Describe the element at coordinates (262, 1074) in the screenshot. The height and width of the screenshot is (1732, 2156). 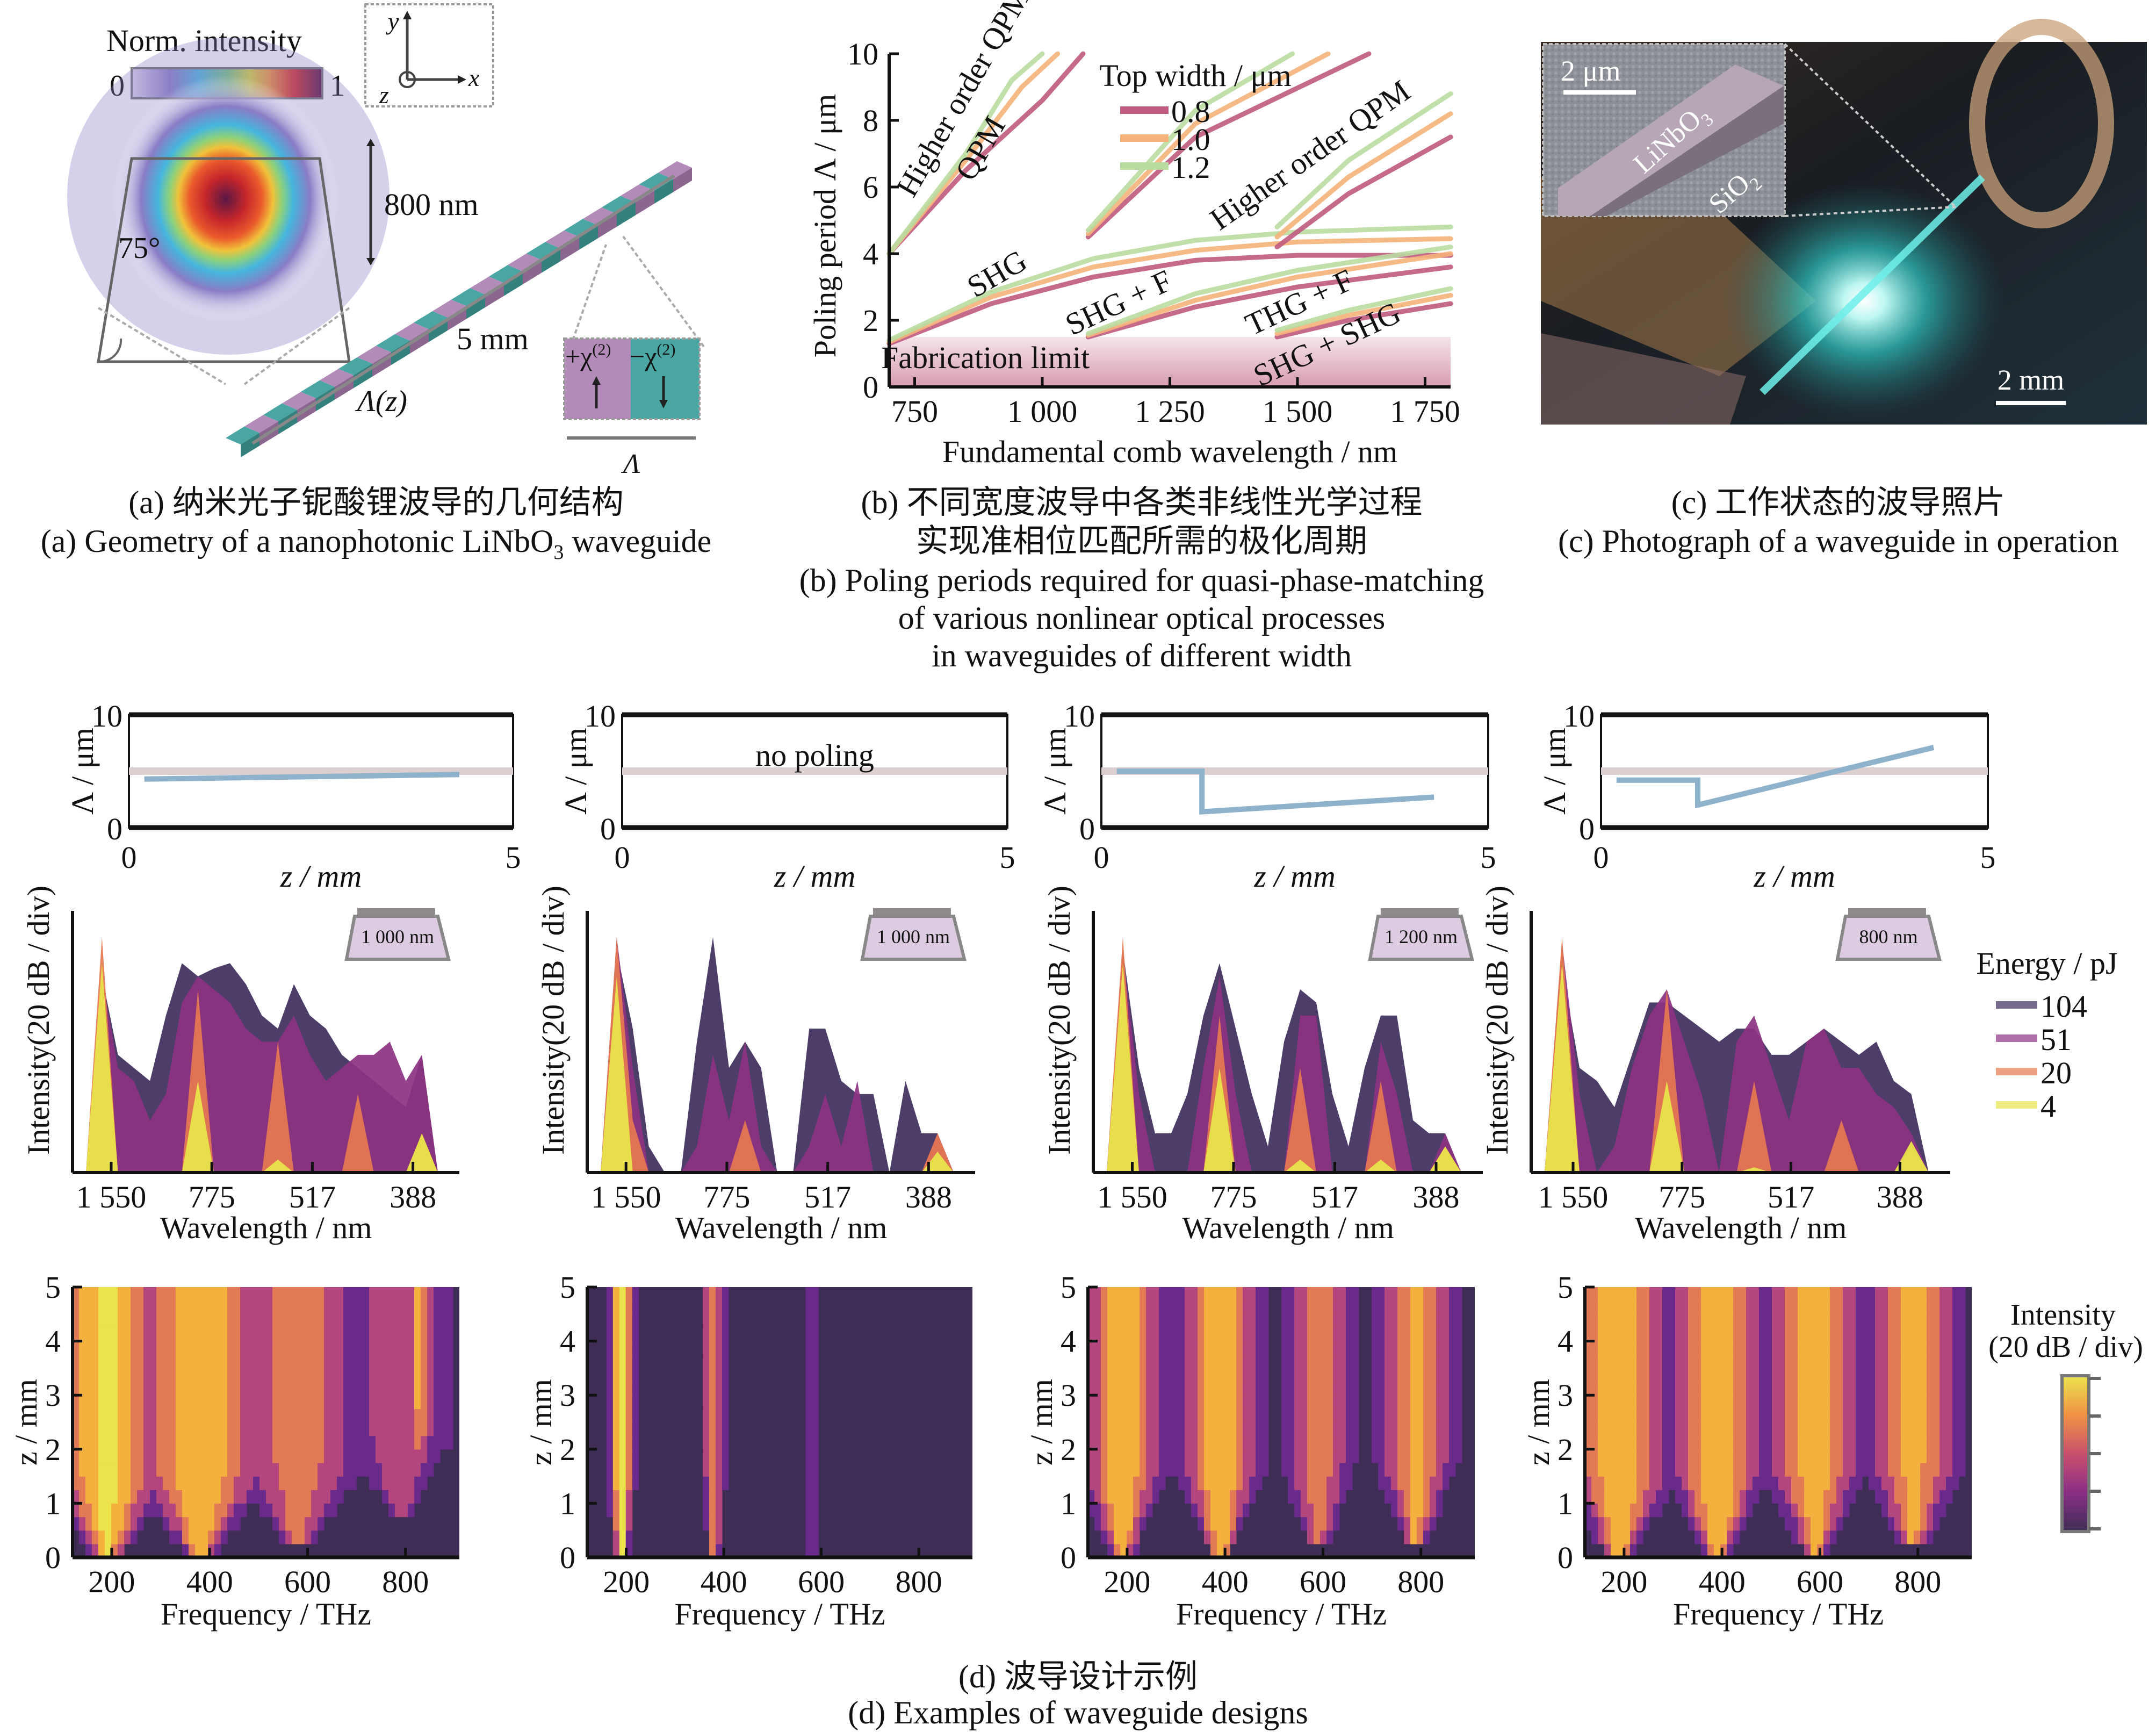
I see `spectrum-area-51pj` at that location.